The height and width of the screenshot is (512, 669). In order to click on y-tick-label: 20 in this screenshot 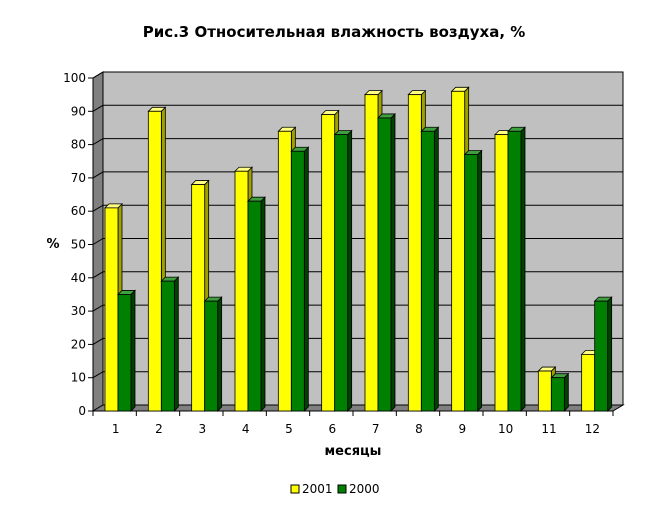, I will do `click(78, 344)`.